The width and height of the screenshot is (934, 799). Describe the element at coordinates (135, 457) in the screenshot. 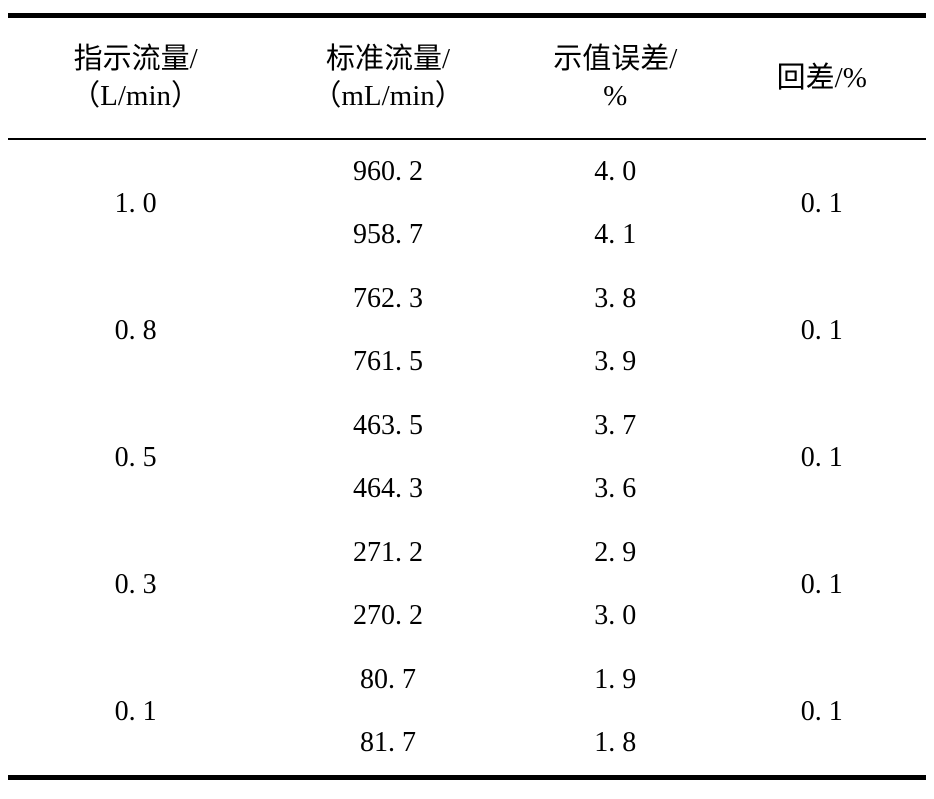

I see `indicated-flow-value: 0. 5` at that location.